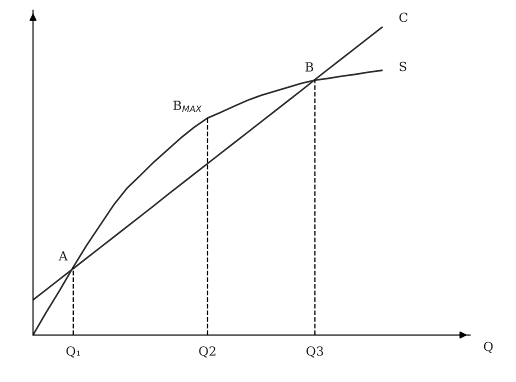 The image size is (516, 382). I want to click on series-label: C, so click(403, 17).